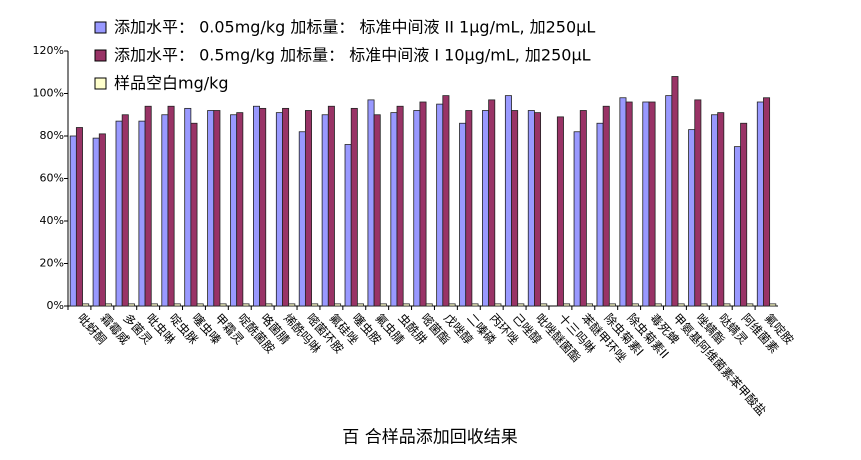 The image size is (861, 460). Describe the element at coordinates (171, 83) in the screenshot. I see `legend-label: 样品空白mg/kg` at that location.